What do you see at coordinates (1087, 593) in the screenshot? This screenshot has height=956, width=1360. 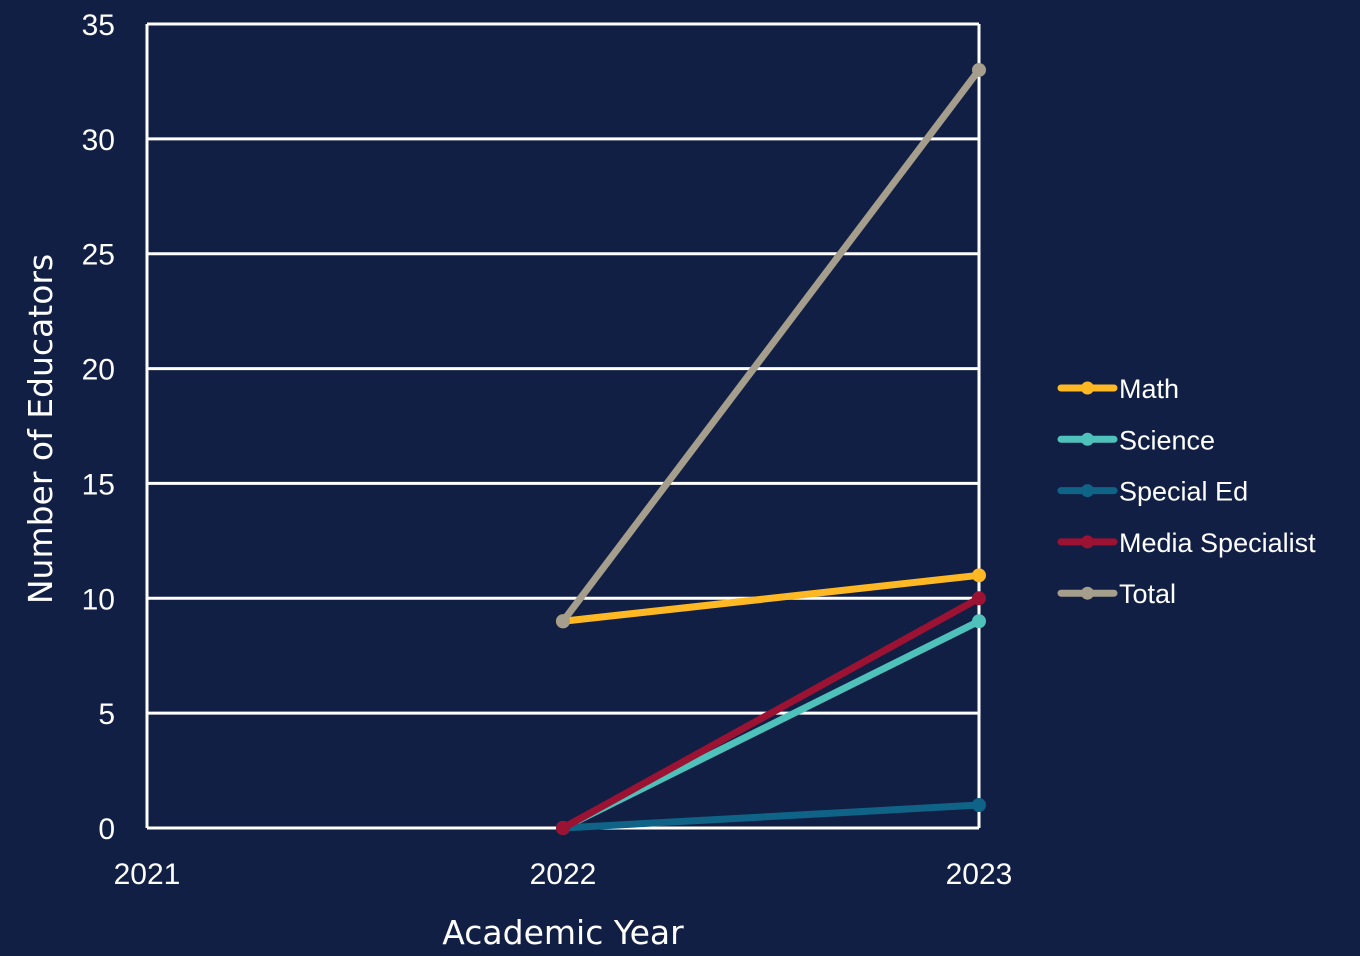 I see `legend-marker-total` at bounding box center [1087, 593].